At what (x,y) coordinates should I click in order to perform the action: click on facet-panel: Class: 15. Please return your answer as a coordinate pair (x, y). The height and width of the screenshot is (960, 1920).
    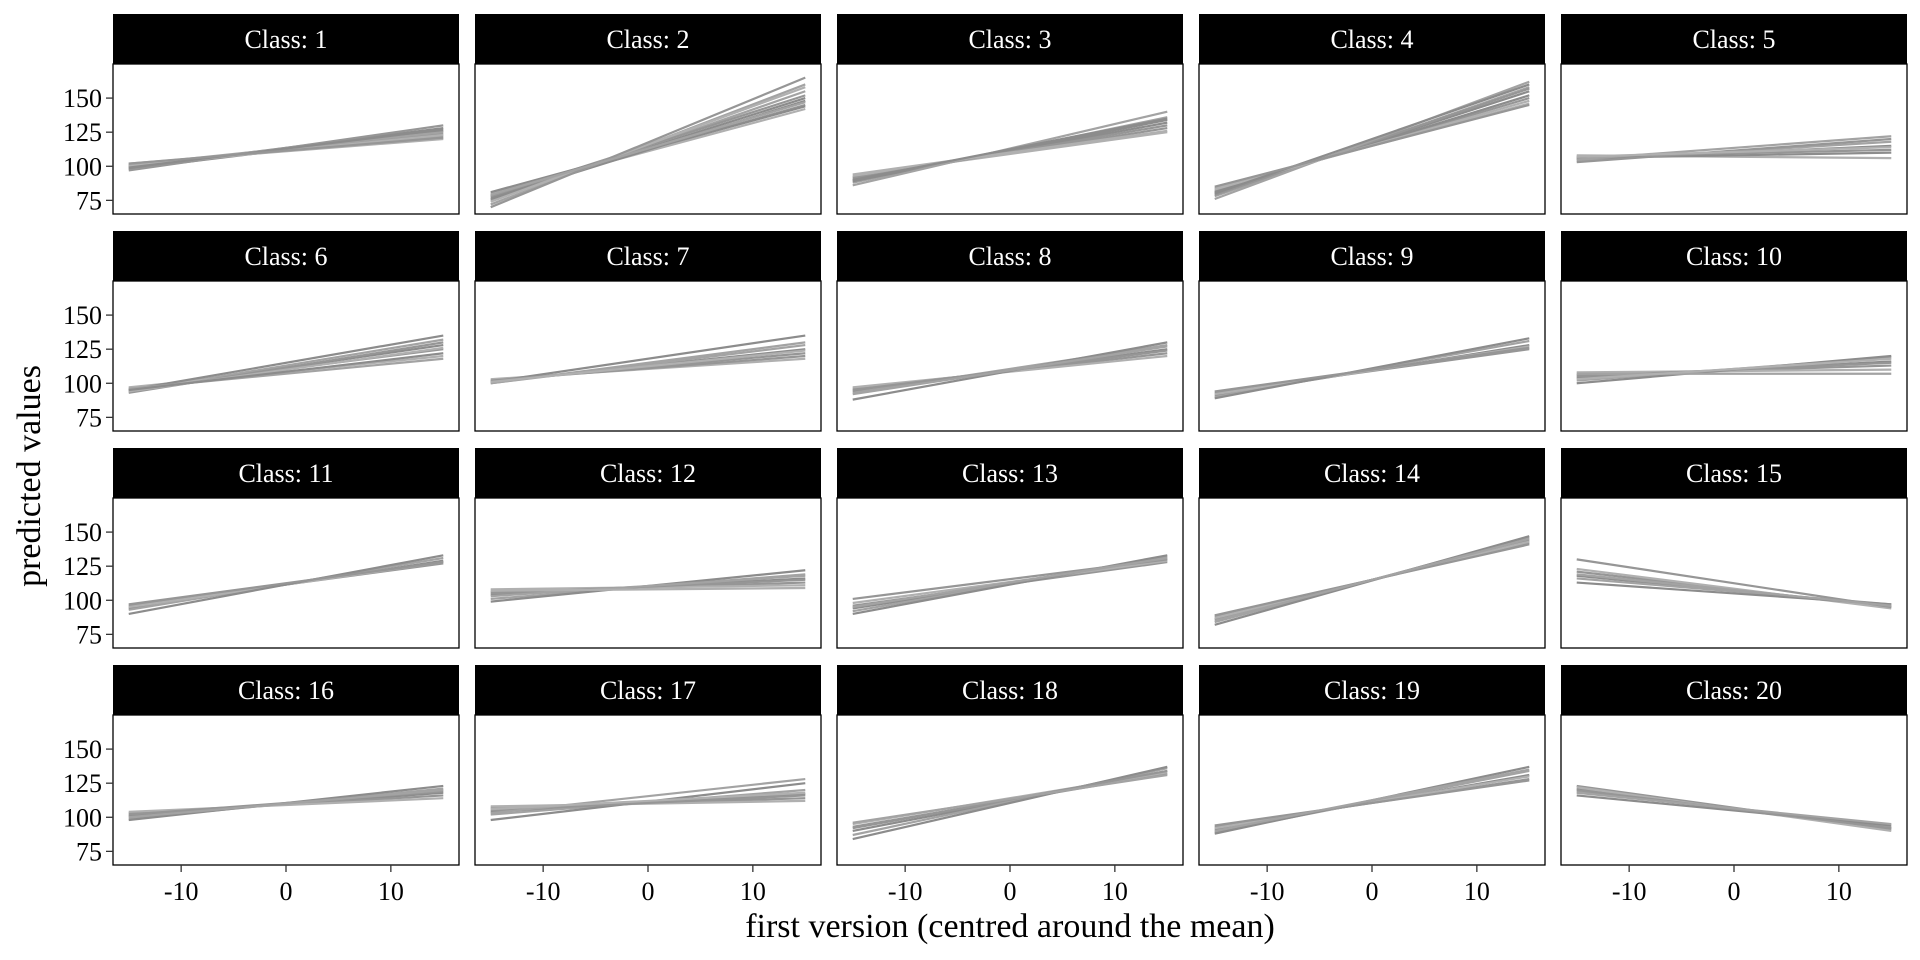
    Looking at the image, I should click on (1734, 548).